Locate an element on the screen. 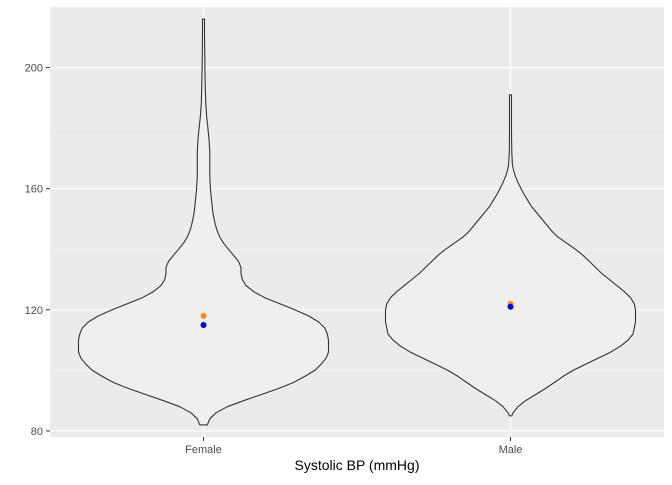 The height and width of the screenshot is (485, 672). median-point-female is located at coordinates (203, 324).